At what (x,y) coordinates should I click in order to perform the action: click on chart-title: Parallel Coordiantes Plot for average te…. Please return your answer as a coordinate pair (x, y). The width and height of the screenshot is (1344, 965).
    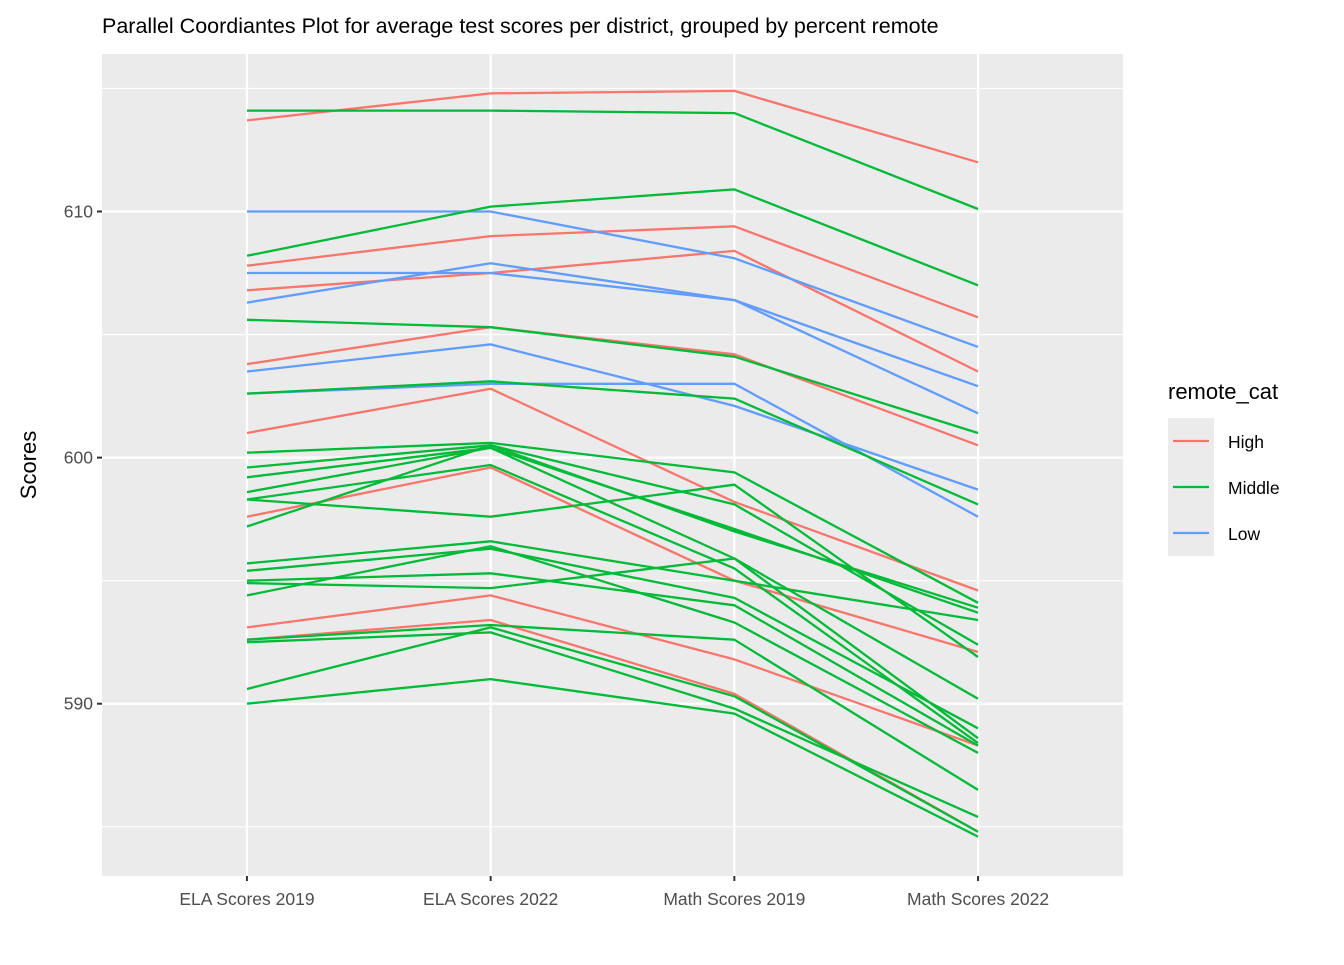
    Looking at the image, I should click on (520, 26).